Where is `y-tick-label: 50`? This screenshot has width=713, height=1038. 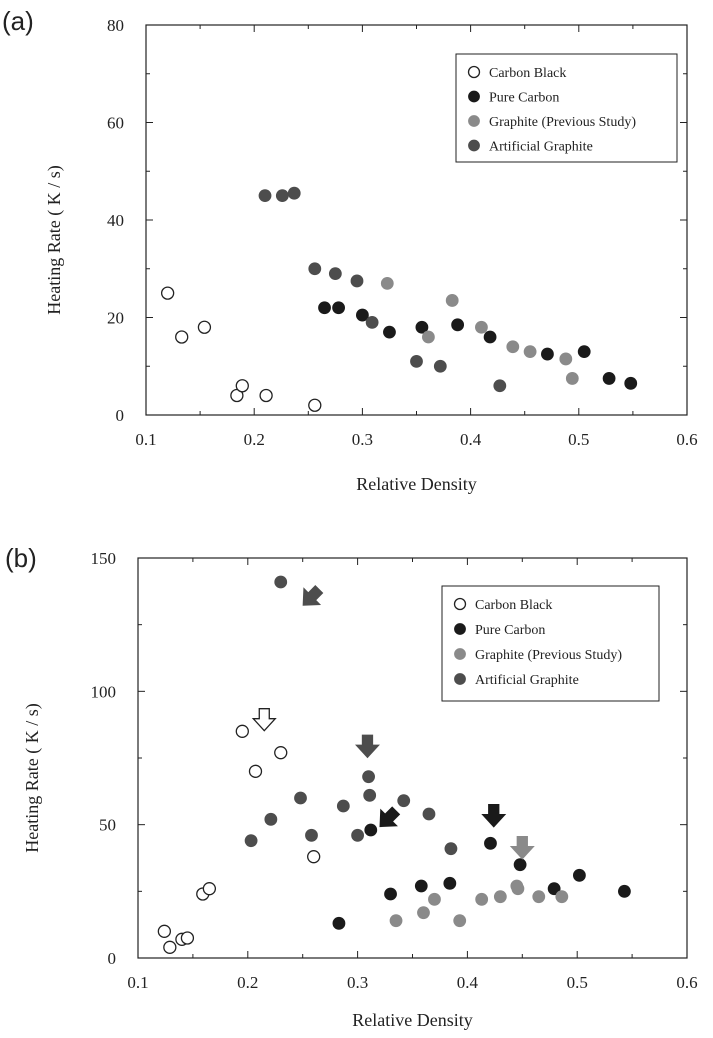 y-tick-label: 50 is located at coordinates (107, 825).